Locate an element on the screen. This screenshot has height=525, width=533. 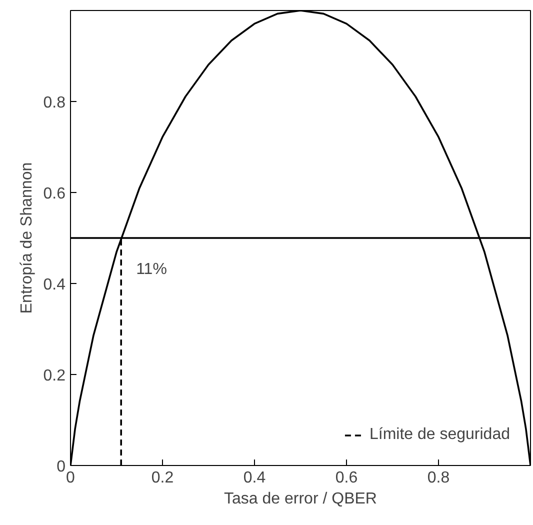
y-tick-label: 0.4 is located at coordinates (54, 285).